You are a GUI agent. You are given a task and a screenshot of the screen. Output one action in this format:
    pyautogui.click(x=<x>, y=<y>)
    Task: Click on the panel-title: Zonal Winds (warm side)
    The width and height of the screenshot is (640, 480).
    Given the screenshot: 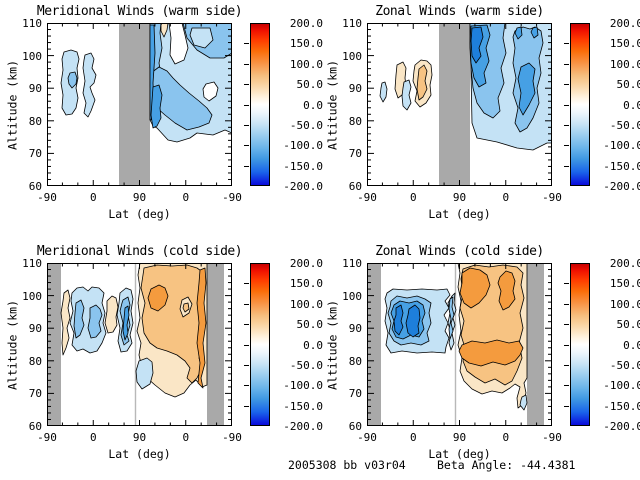 What is the action you would take?
    pyautogui.click(x=459, y=11)
    